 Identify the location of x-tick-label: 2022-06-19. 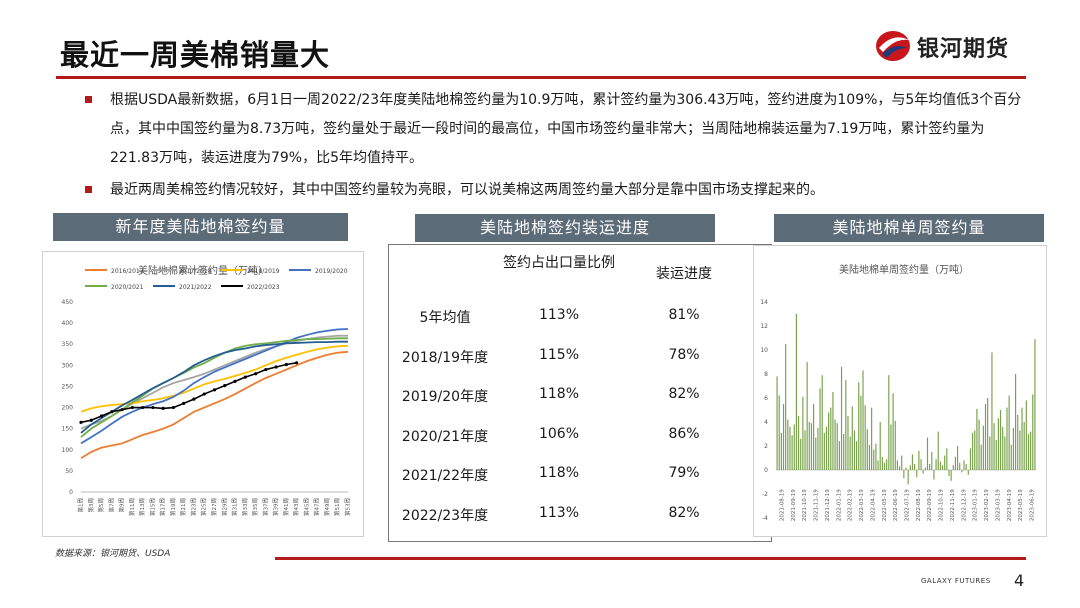
(896, 505).